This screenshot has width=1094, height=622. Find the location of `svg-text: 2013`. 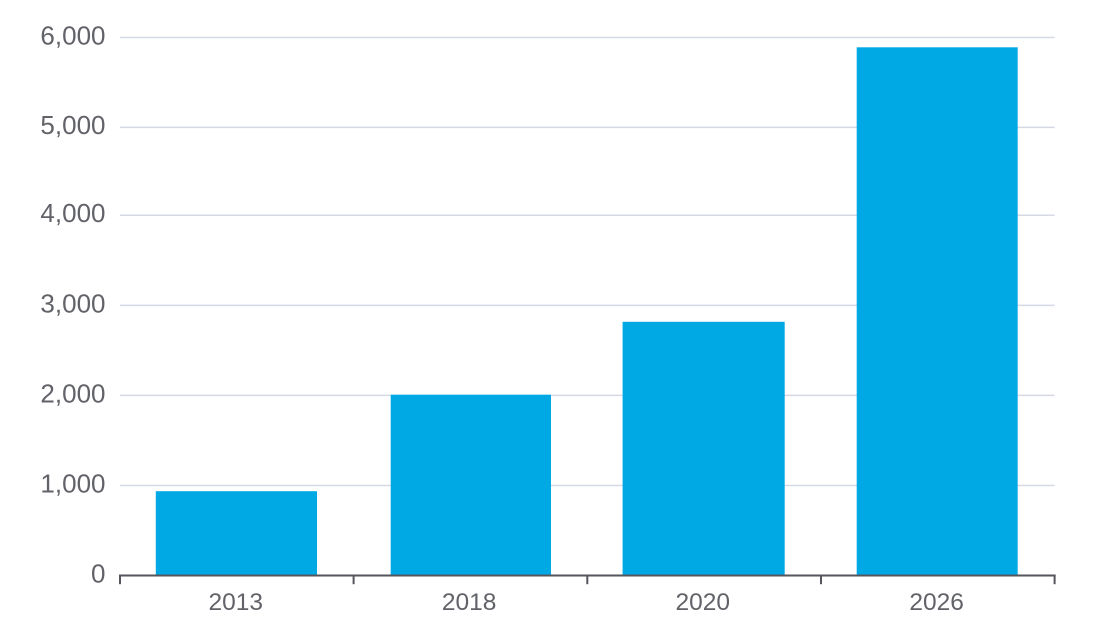

svg-text: 2013 is located at coordinates (235, 602).